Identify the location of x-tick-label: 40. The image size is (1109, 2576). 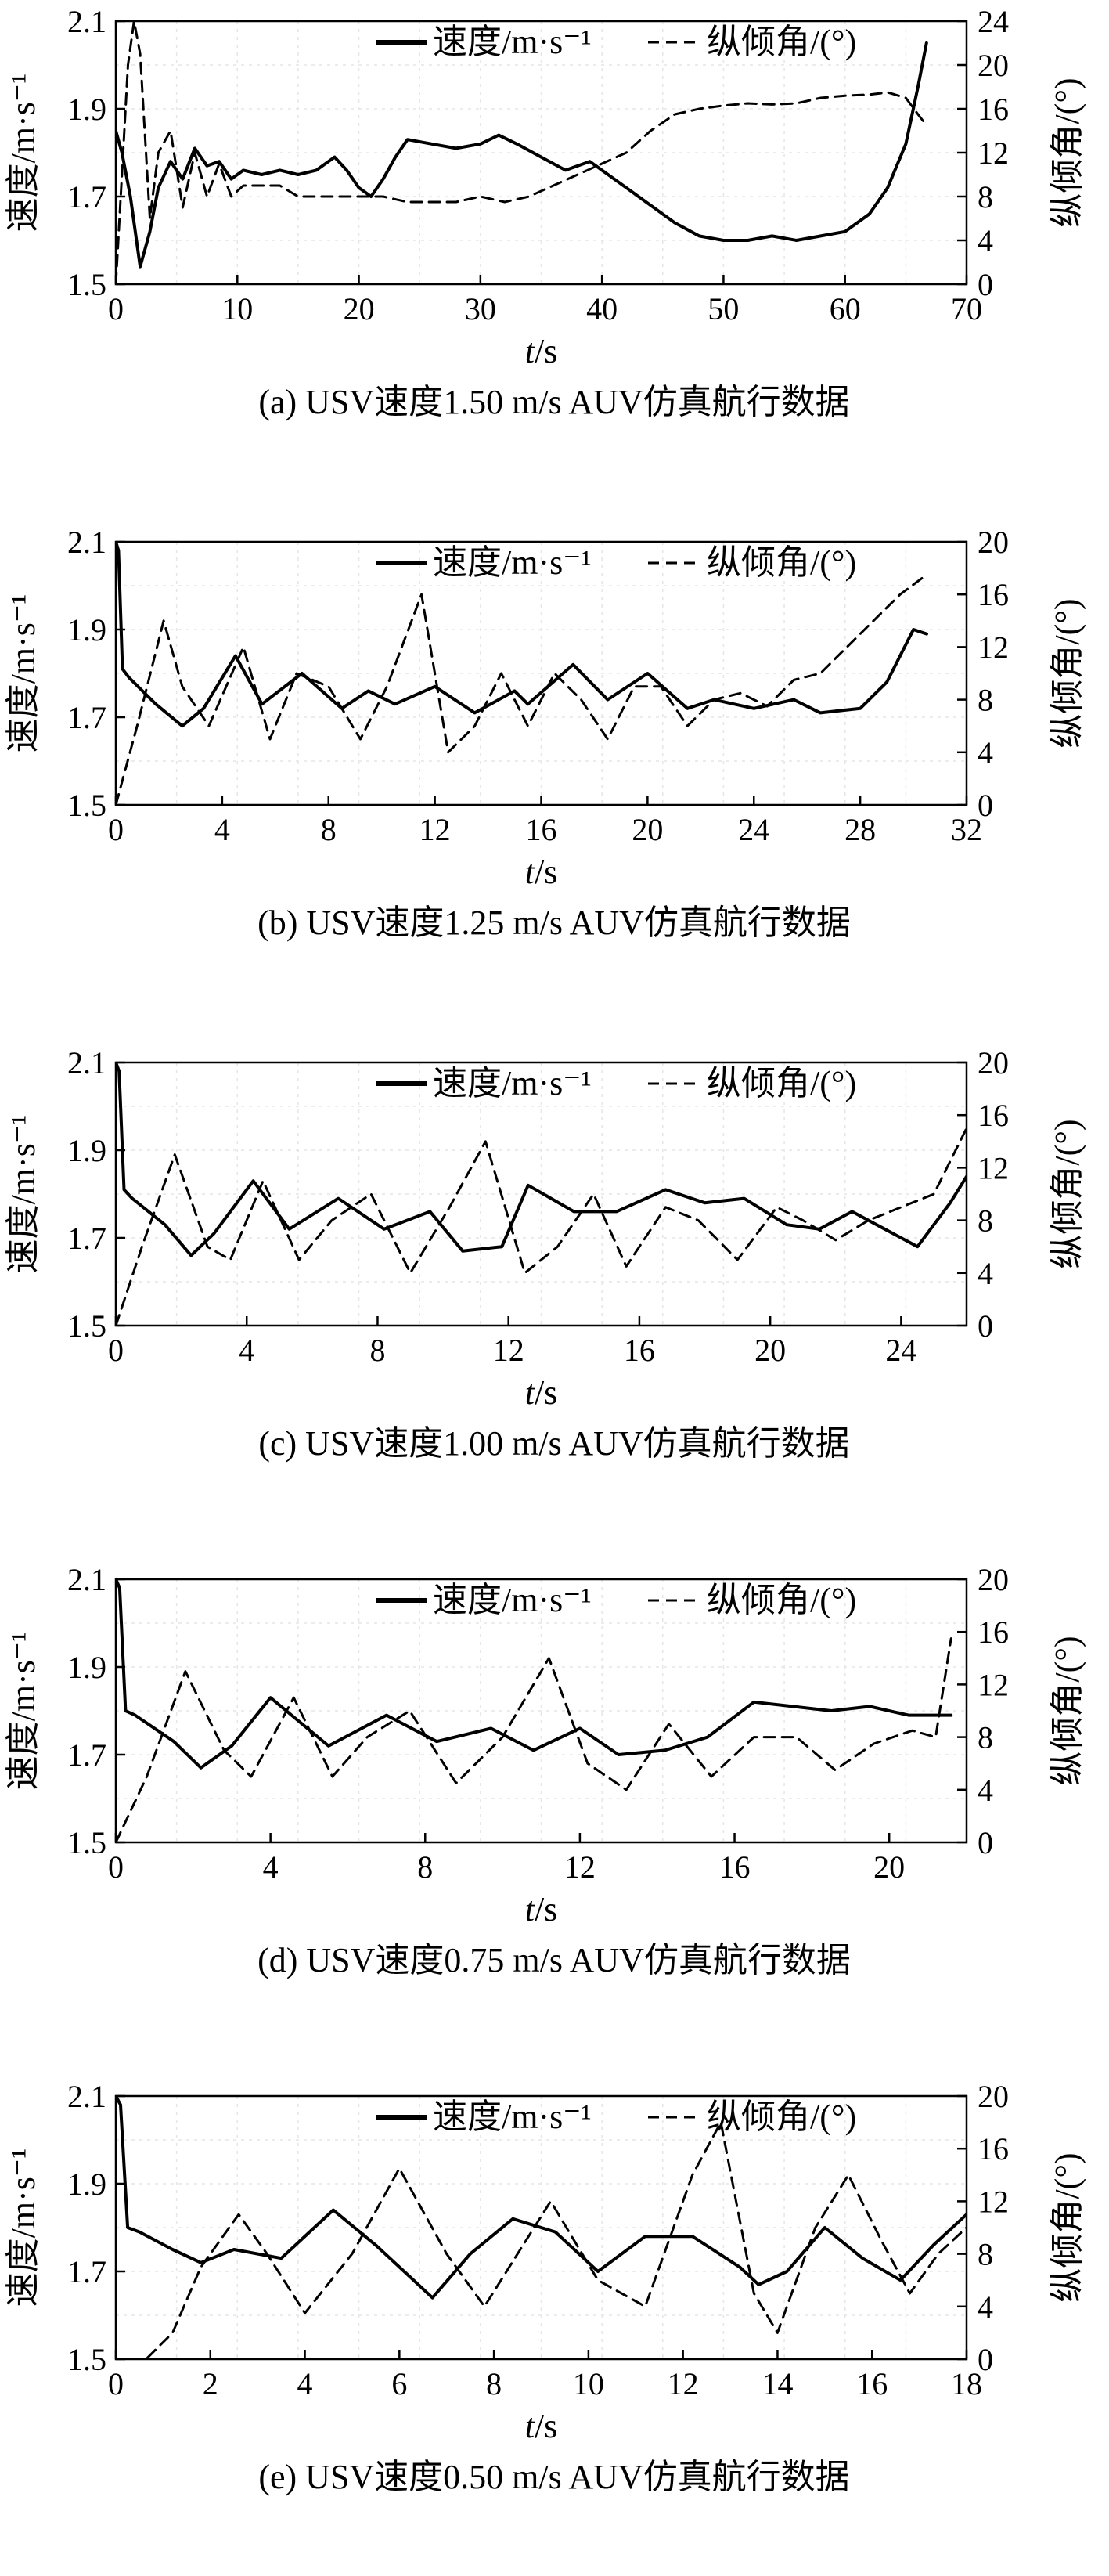
(602, 309).